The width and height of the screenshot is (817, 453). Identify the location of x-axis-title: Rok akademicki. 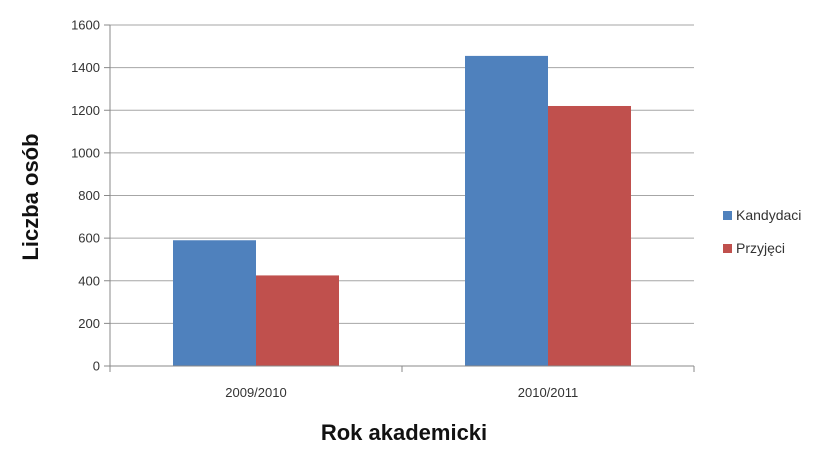
(404, 432).